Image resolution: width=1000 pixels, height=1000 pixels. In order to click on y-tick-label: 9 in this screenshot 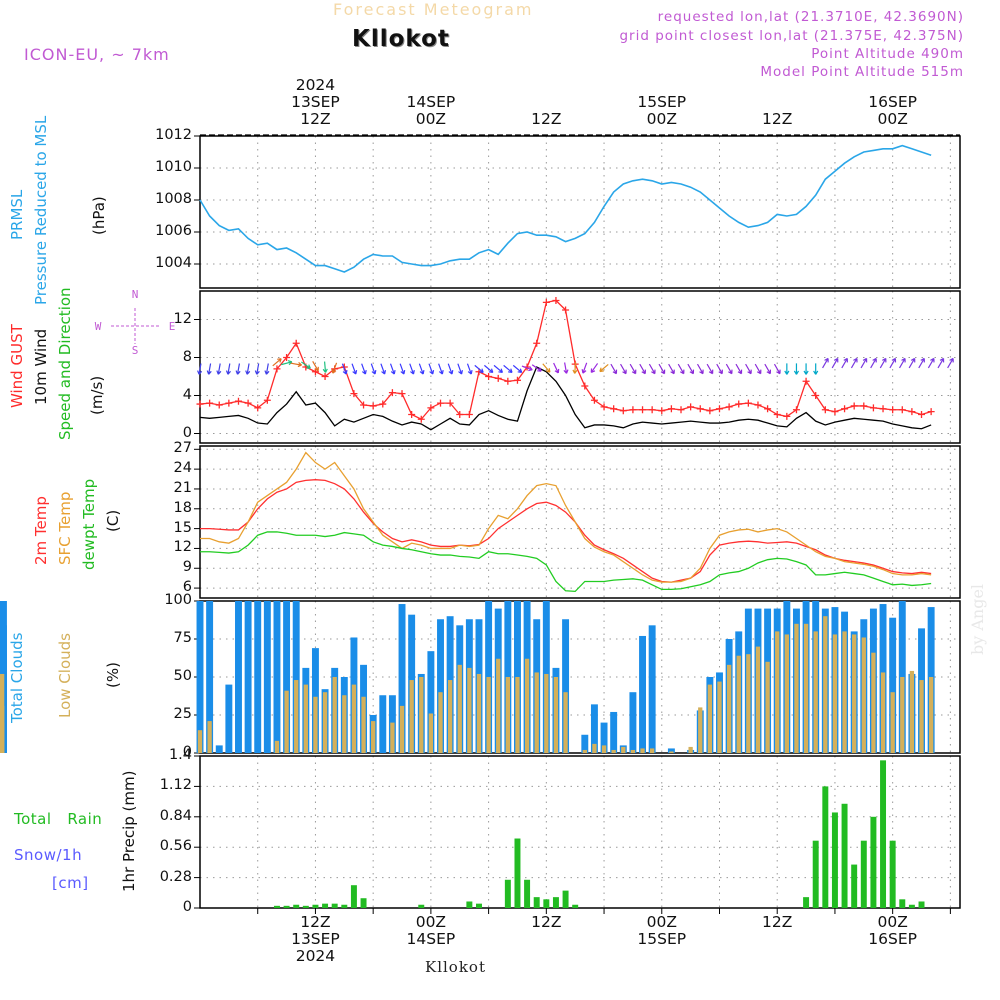, I will do `click(187, 567)`.